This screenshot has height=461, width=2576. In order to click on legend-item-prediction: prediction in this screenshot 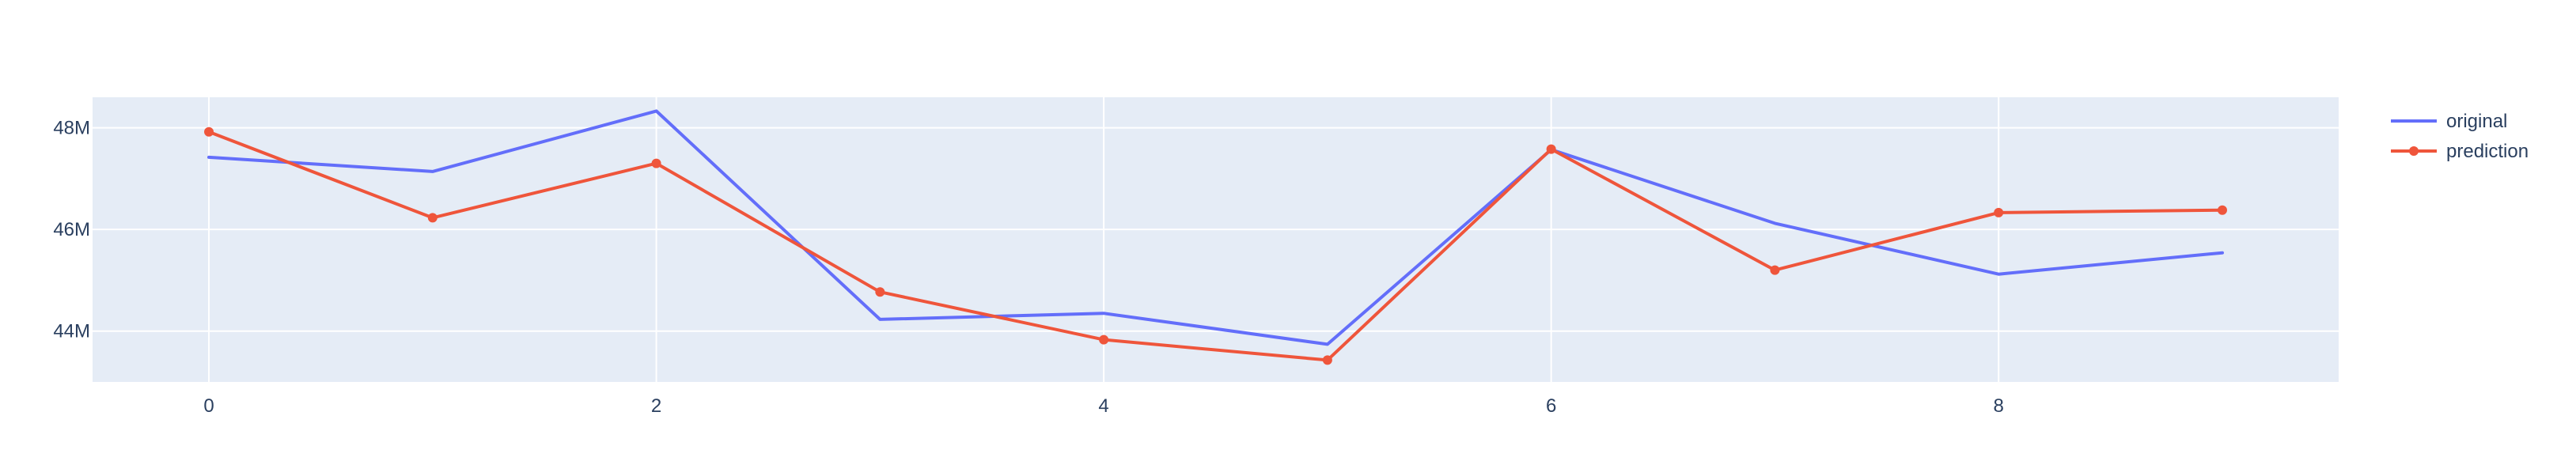, I will do `click(2460, 151)`.